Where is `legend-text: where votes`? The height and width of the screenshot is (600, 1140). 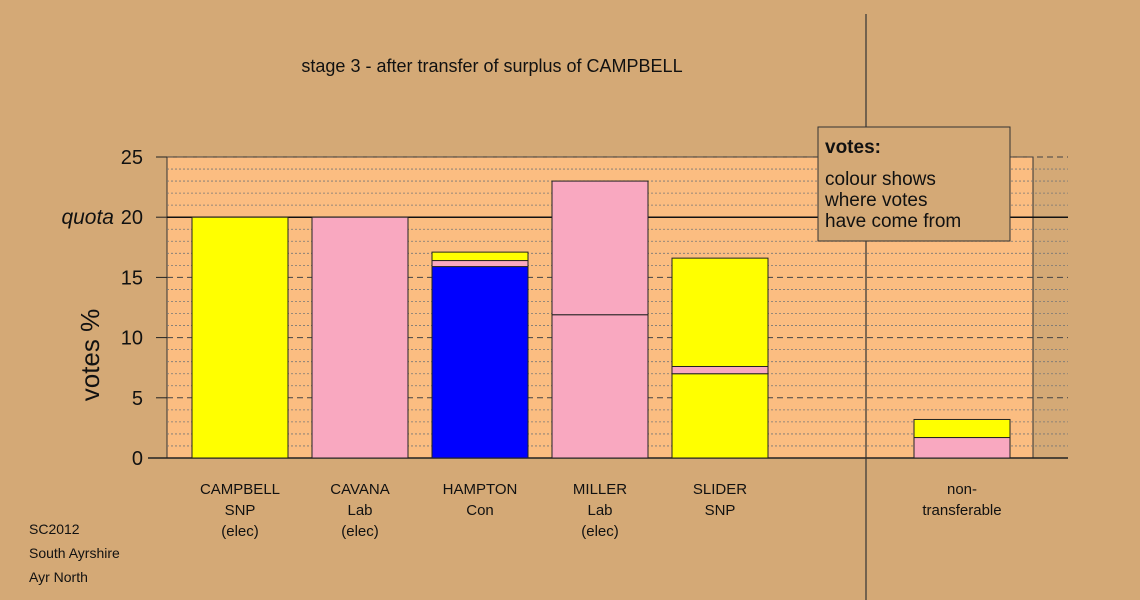
legend-text: where votes is located at coordinates (875, 200).